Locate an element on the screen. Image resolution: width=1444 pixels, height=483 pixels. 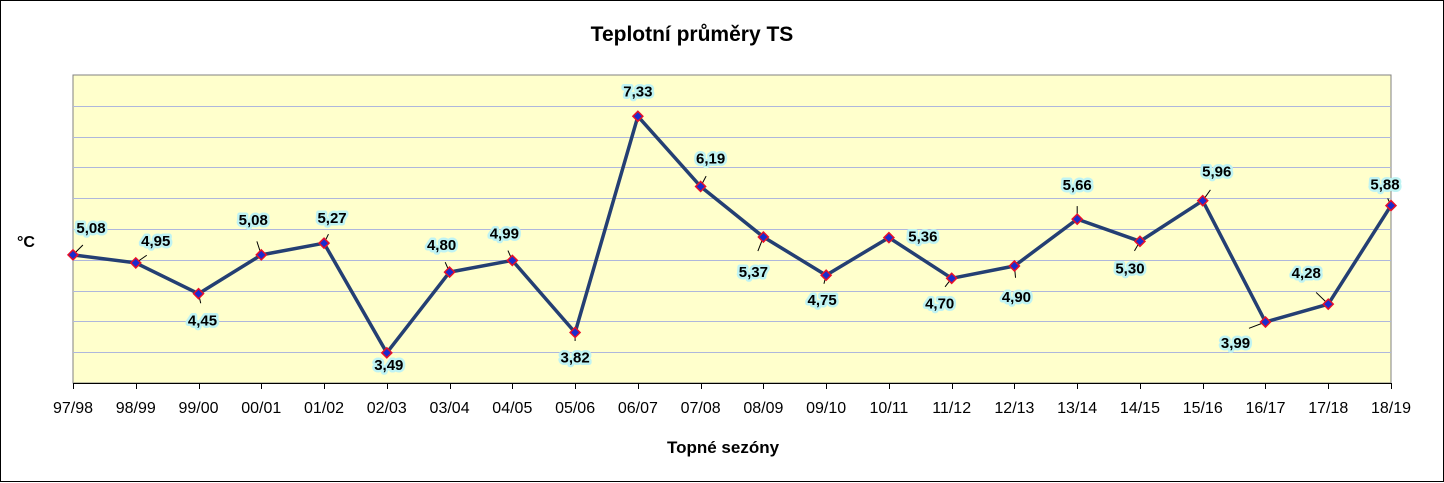
x-tick-label: 16/17 is located at coordinates (1265, 408).